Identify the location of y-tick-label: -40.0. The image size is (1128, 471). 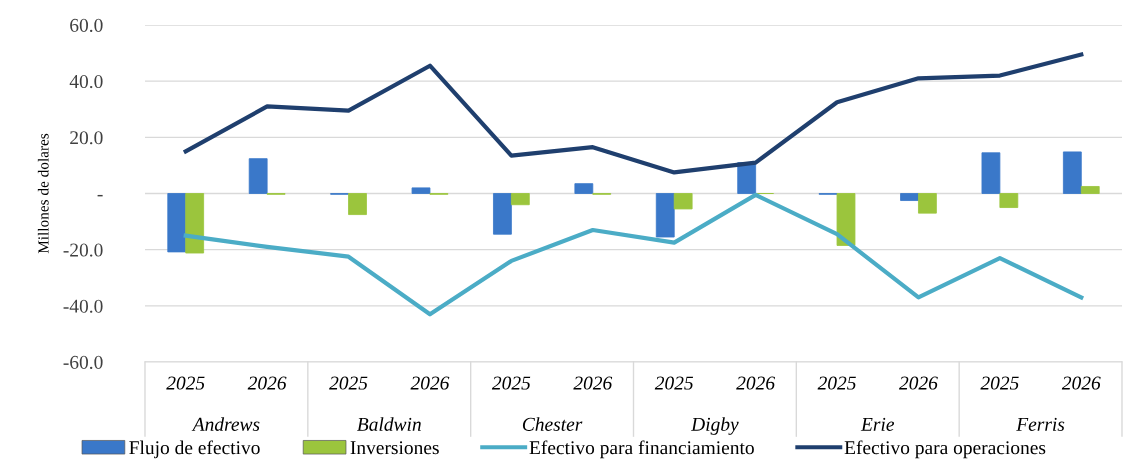
(83, 306).